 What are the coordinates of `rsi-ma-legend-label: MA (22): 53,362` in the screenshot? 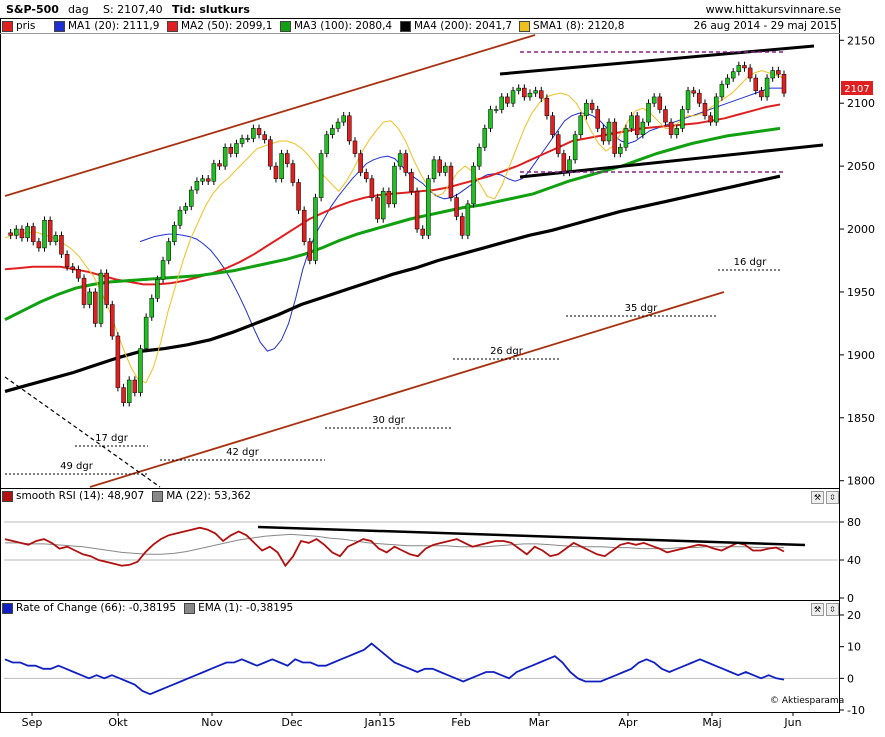 It's located at (208, 496).